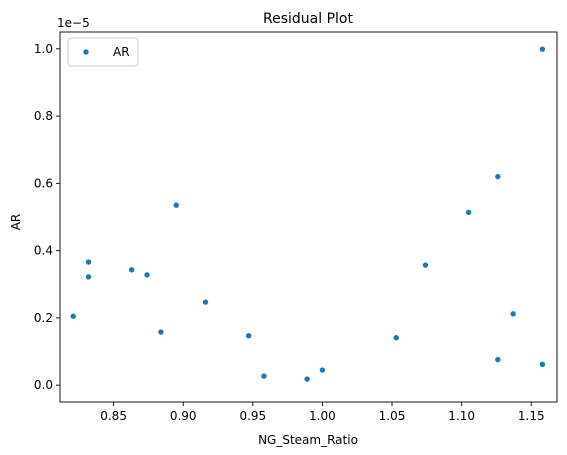 This screenshot has height=455, width=567. Describe the element at coordinates (43, 318) in the screenshot. I see `y-tick-label: 0.2` at that location.